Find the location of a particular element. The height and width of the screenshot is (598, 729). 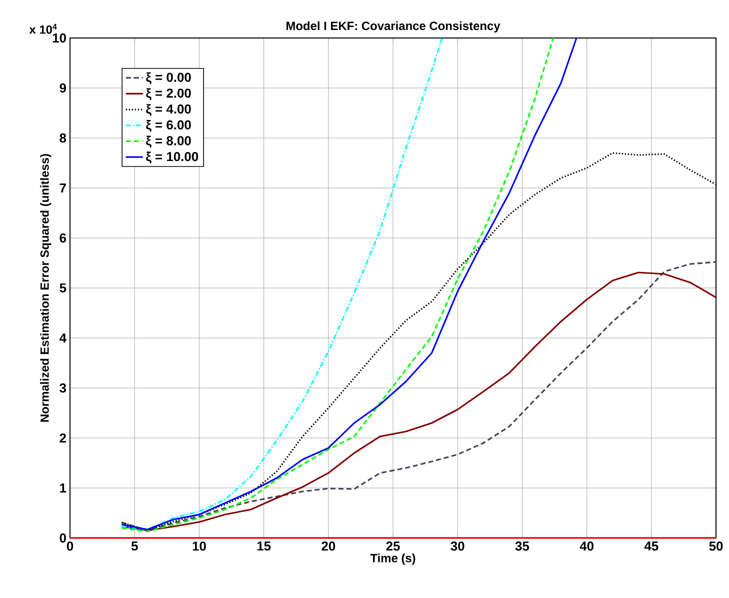

y-tick-label: 0 is located at coordinates (63, 538).